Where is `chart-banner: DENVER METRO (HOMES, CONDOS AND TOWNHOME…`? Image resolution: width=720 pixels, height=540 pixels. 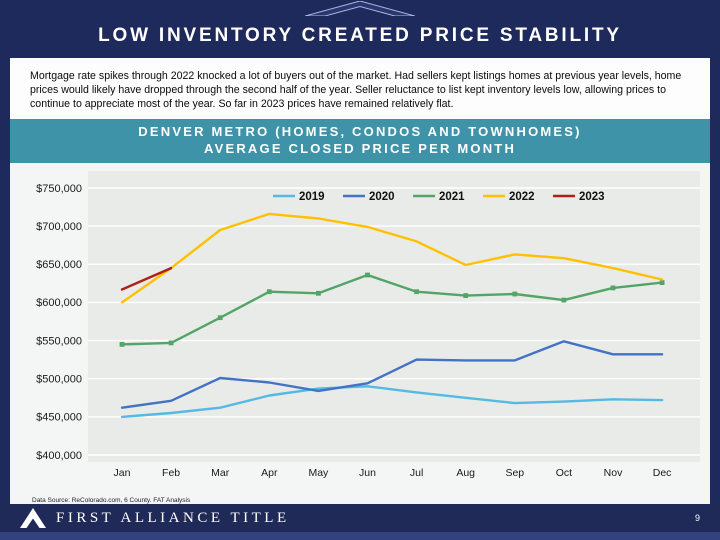 chart-banner: DENVER METRO (HOMES, CONDOS AND TOWNHOME… is located at coordinates (360, 141).